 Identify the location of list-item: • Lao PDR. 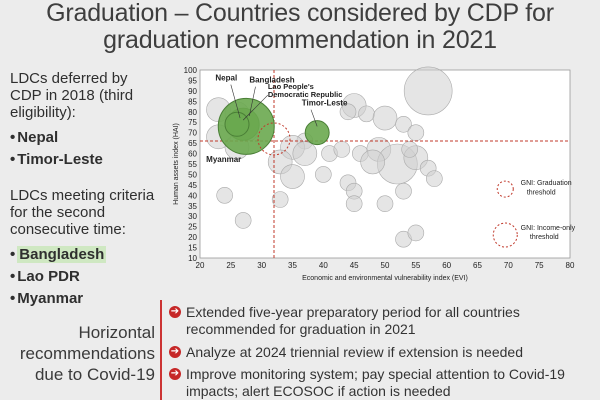
(45, 276).